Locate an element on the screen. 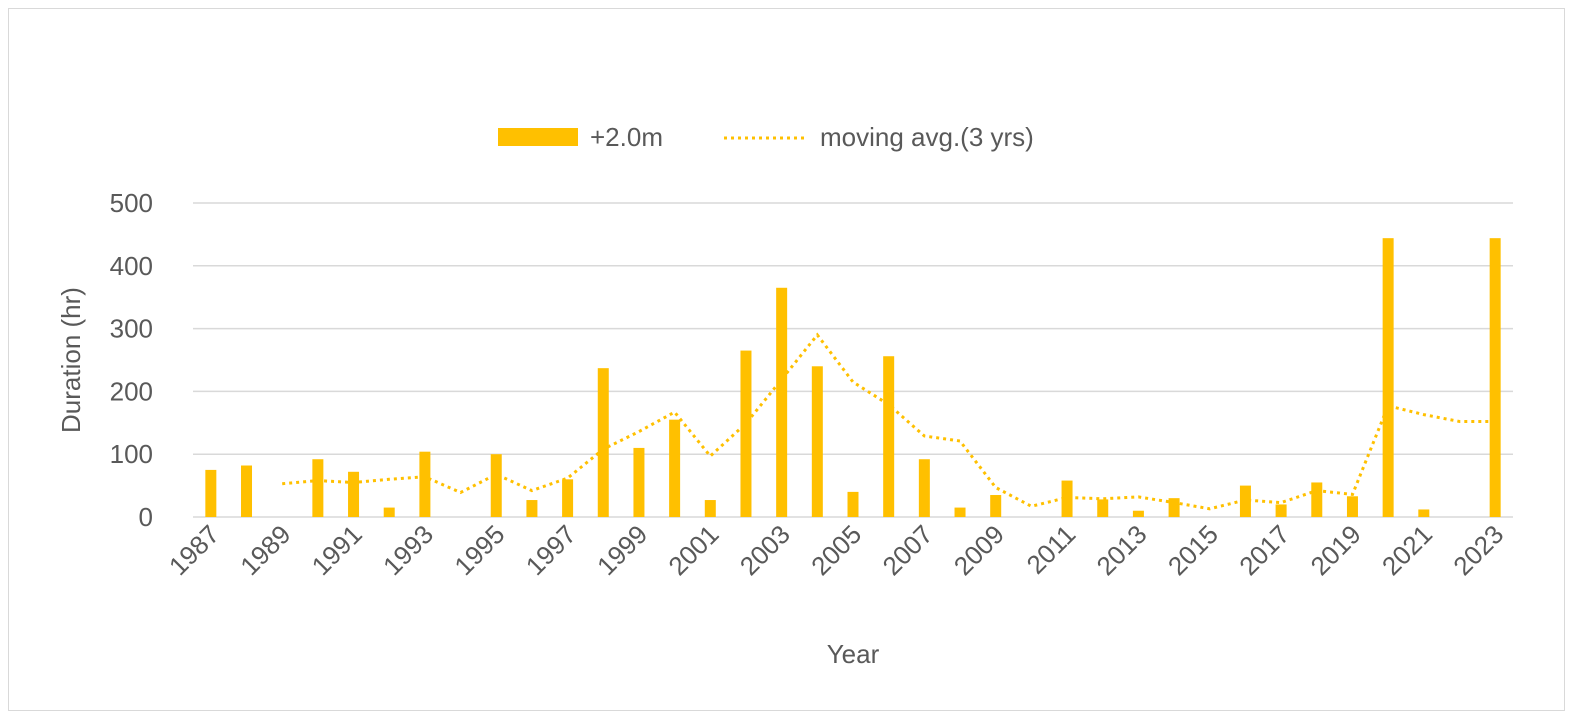 The height and width of the screenshot is (726, 1587). bar-2012 is located at coordinates (1103, 508).